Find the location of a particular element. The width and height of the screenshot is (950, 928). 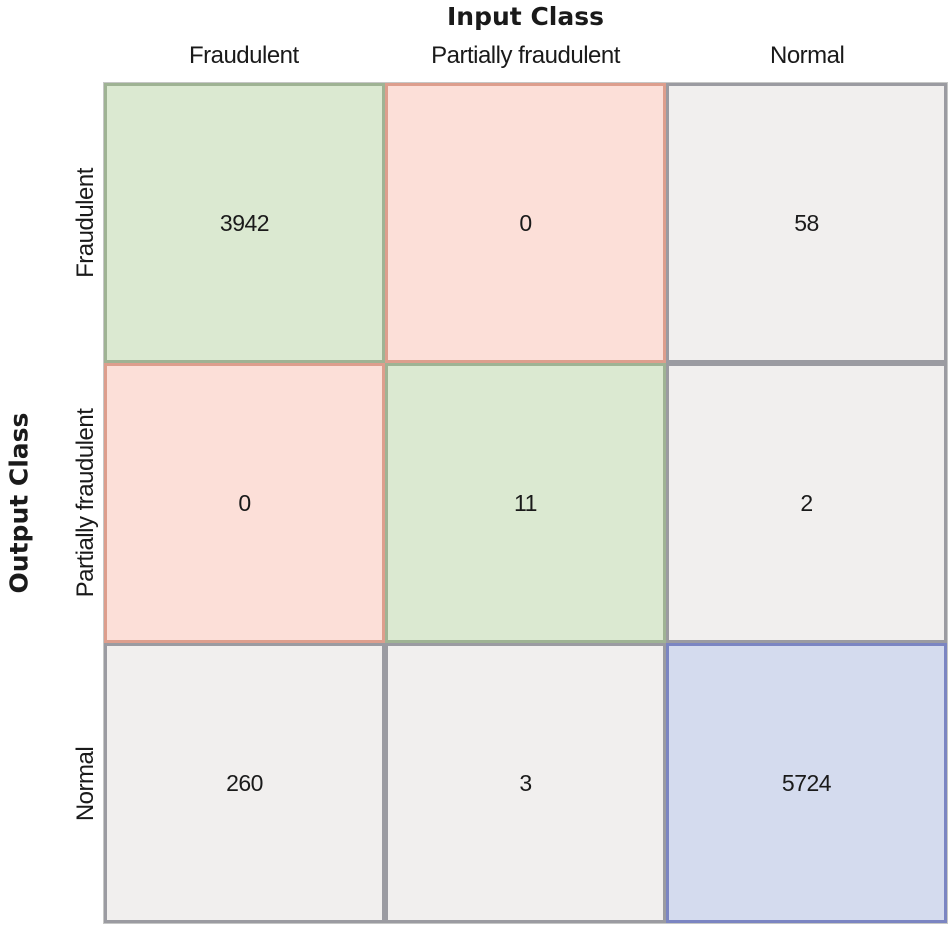

matrix-cell: 3942 is located at coordinates (244, 223).